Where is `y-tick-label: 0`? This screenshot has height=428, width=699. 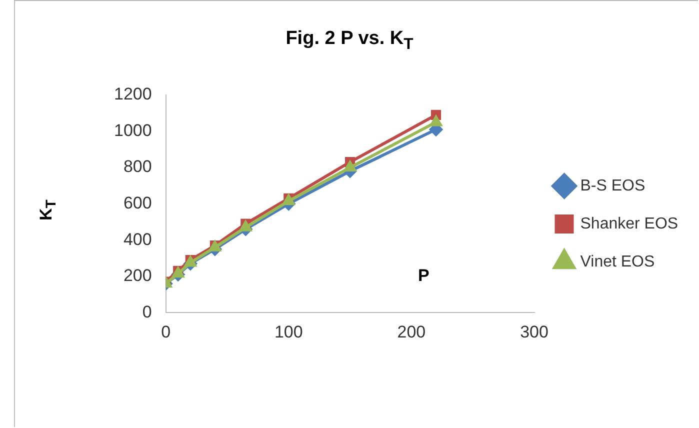 y-tick-label: 0 is located at coordinates (147, 312).